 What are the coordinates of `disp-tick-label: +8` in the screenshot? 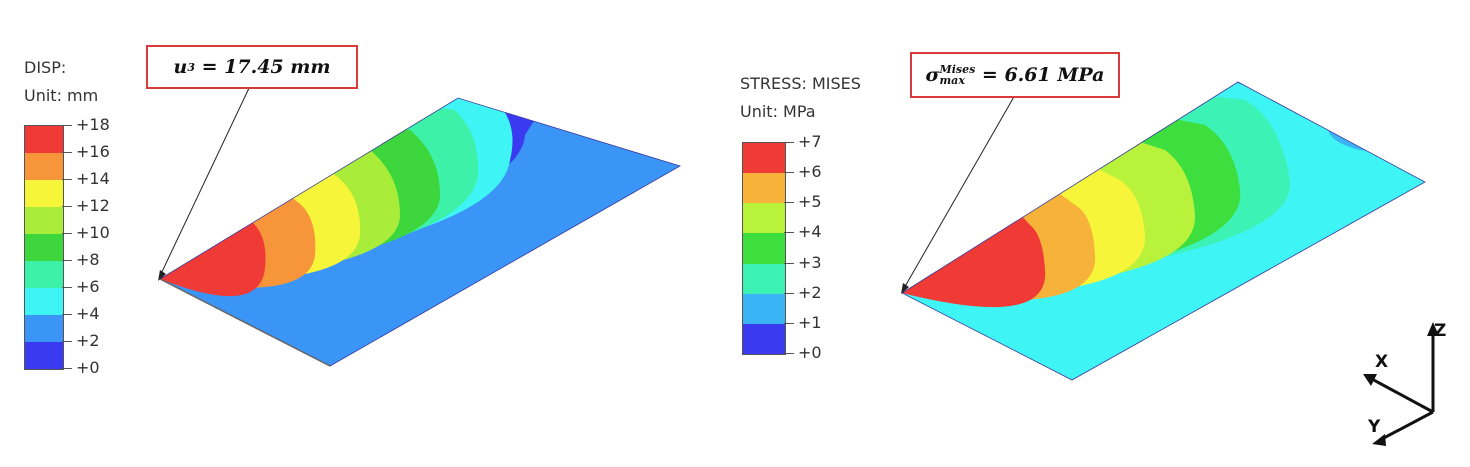 It's located at (88, 259).